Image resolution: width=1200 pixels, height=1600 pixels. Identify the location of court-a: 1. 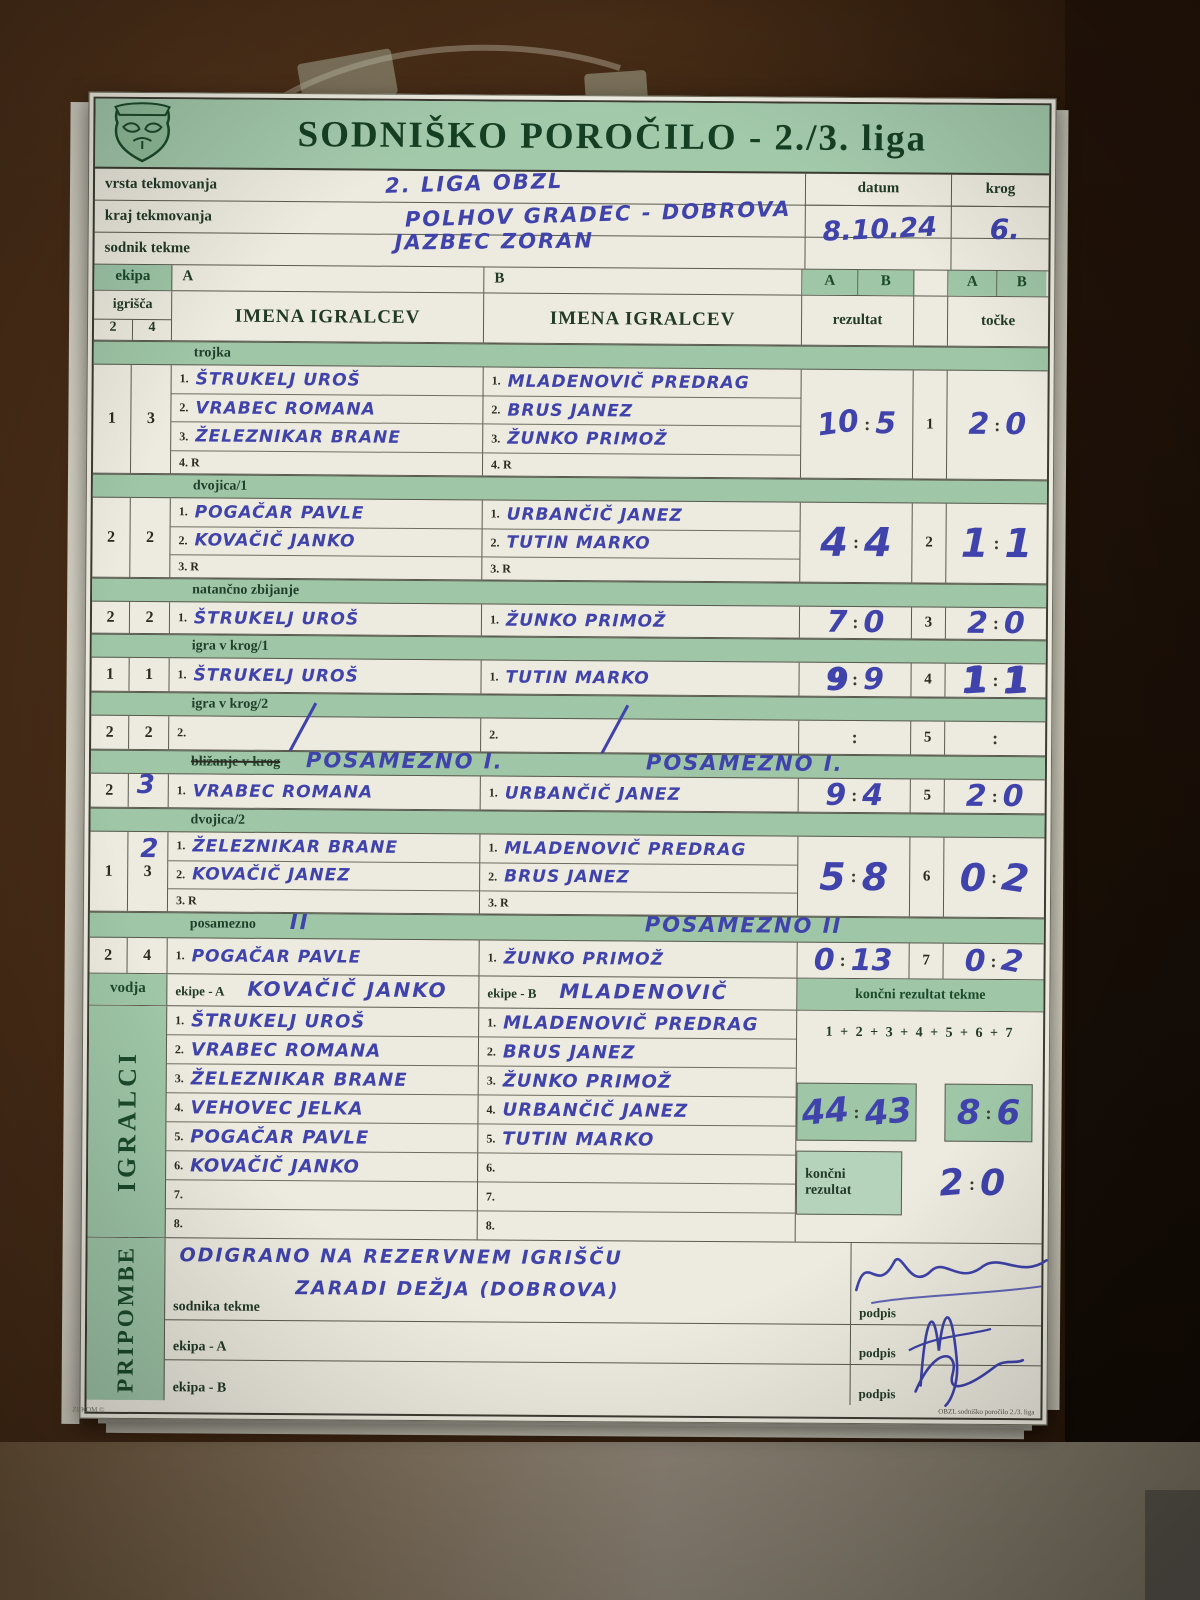
(110, 674).